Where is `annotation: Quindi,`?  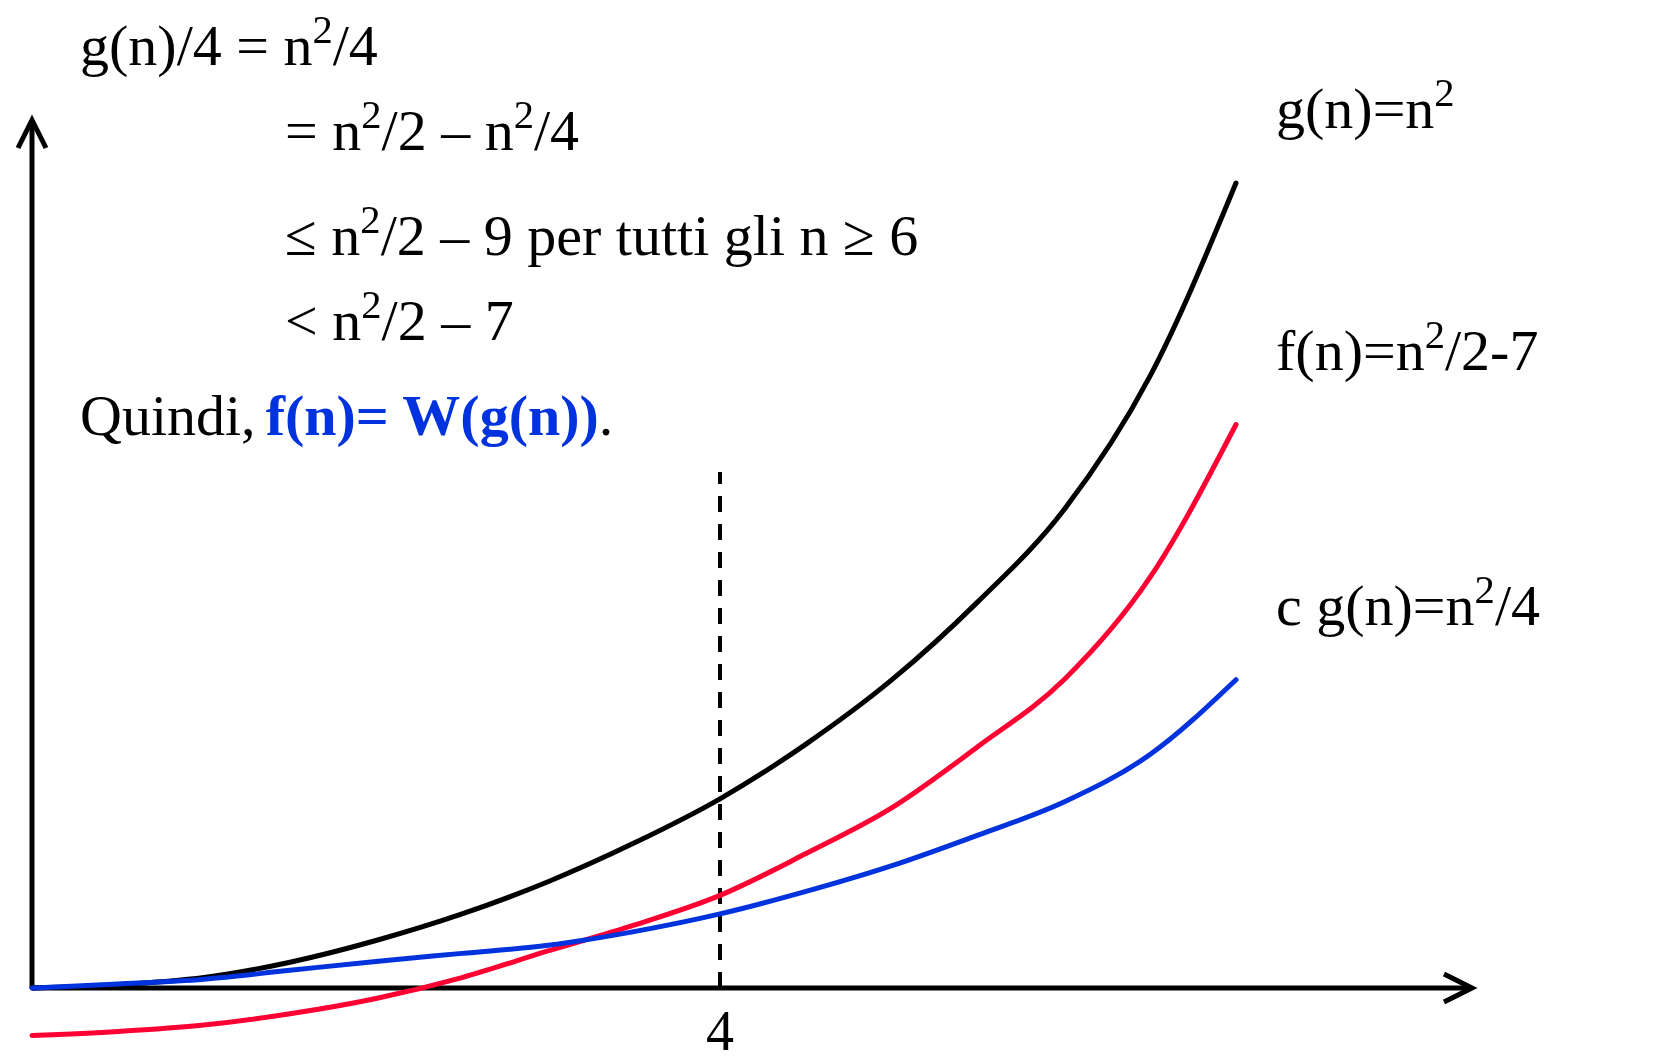
annotation: Quindi, is located at coordinates (168, 415).